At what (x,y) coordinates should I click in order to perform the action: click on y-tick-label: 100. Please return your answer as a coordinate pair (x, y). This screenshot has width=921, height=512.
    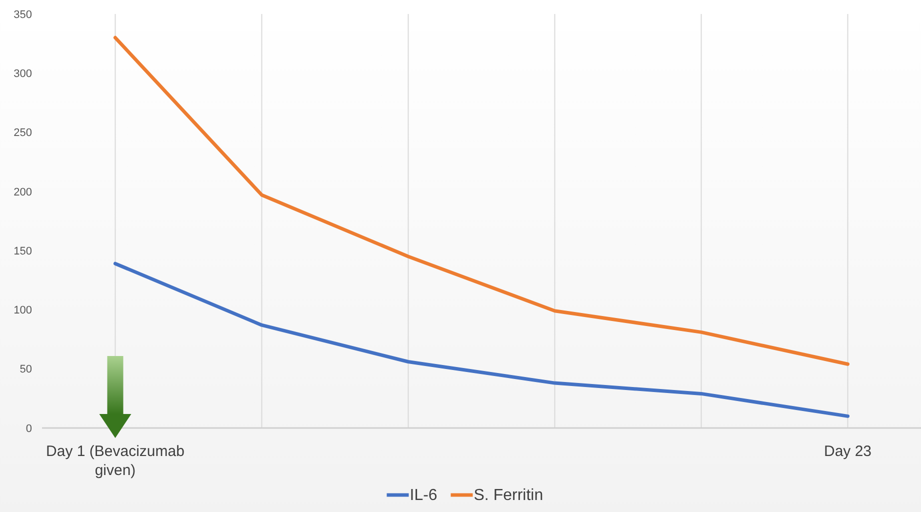
    Looking at the image, I should click on (23, 310).